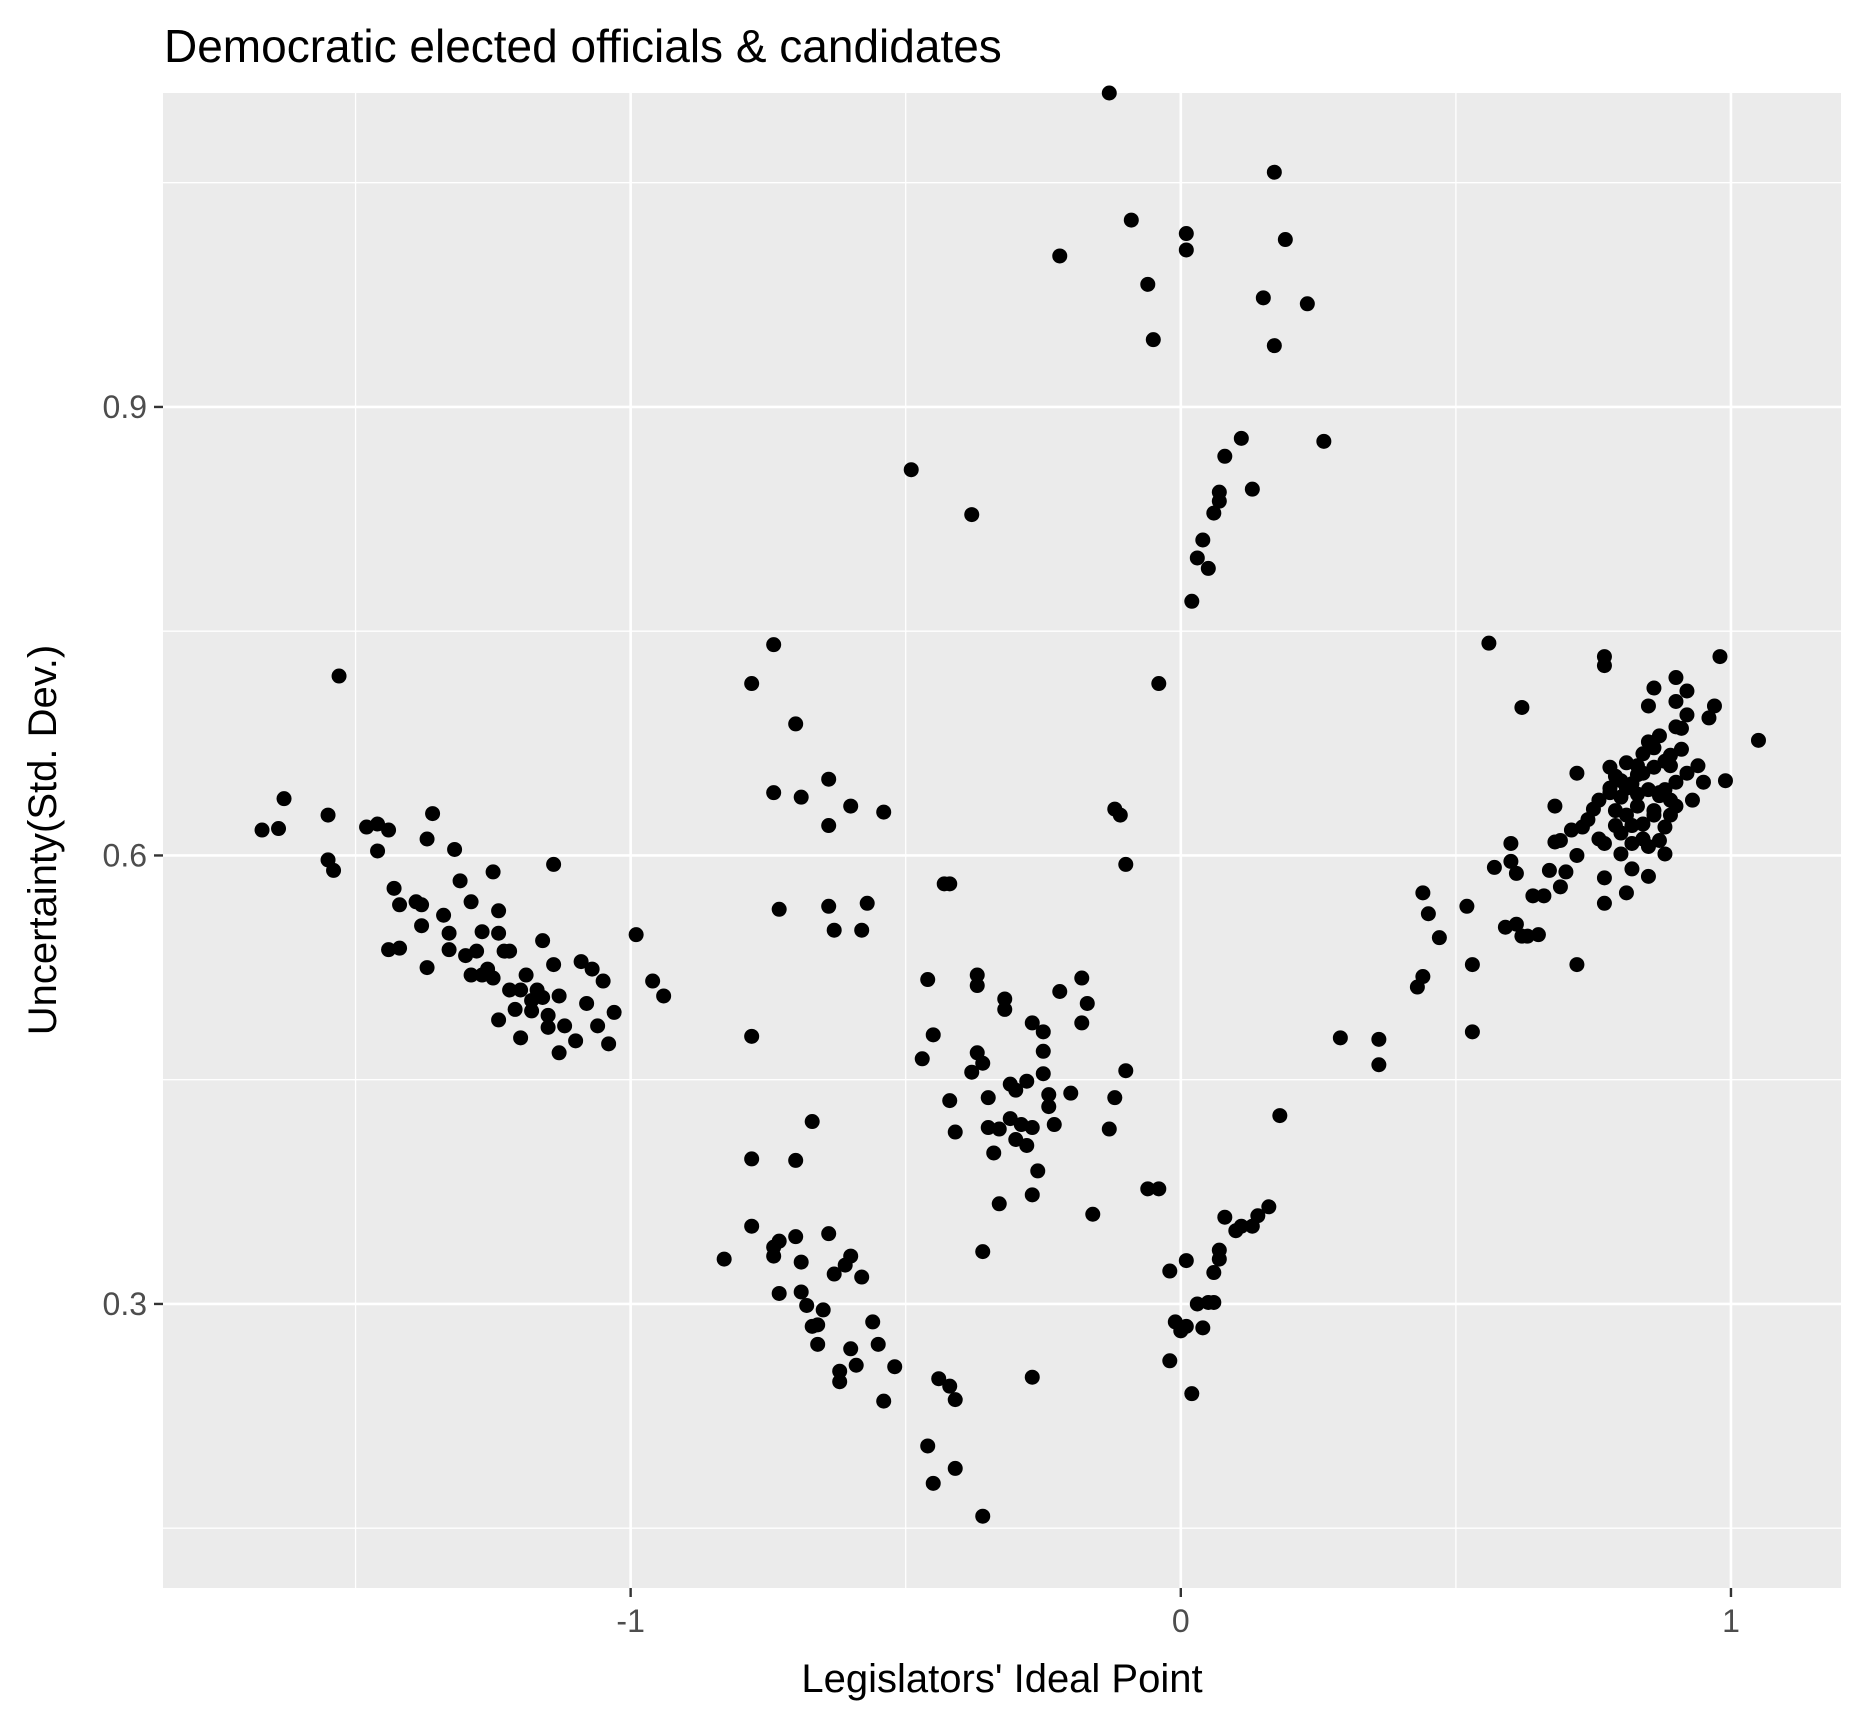 This screenshot has width=1853, height=1718. What do you see at coordinates (630, 1621) in the screenshot?
I see `x-tick-label: -1` at bounding box center [630, 1621].